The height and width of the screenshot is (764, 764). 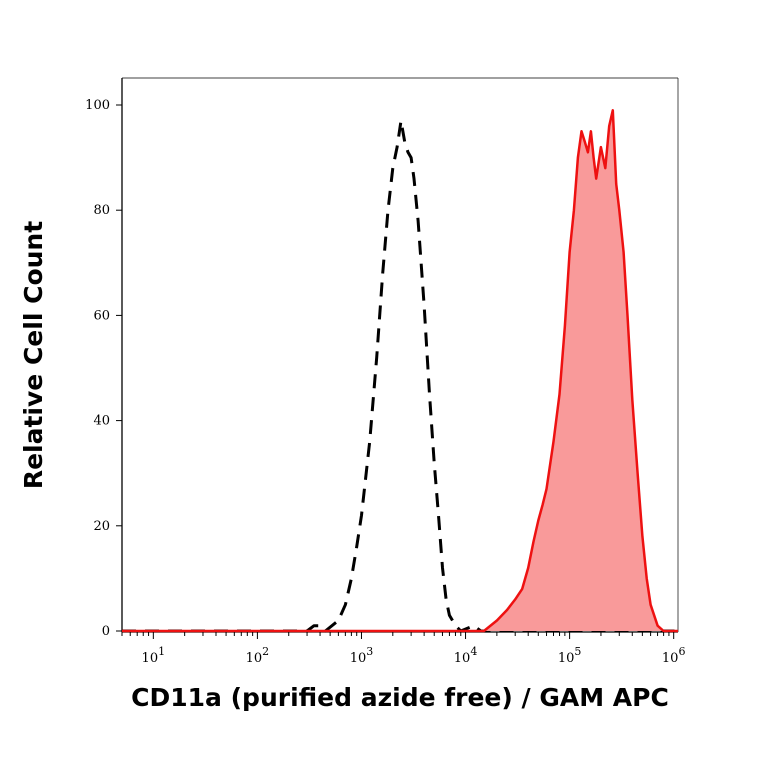 I want to click on y-axis-ticks: 0 20 40 60 80 100, so click(x=103, y=368).